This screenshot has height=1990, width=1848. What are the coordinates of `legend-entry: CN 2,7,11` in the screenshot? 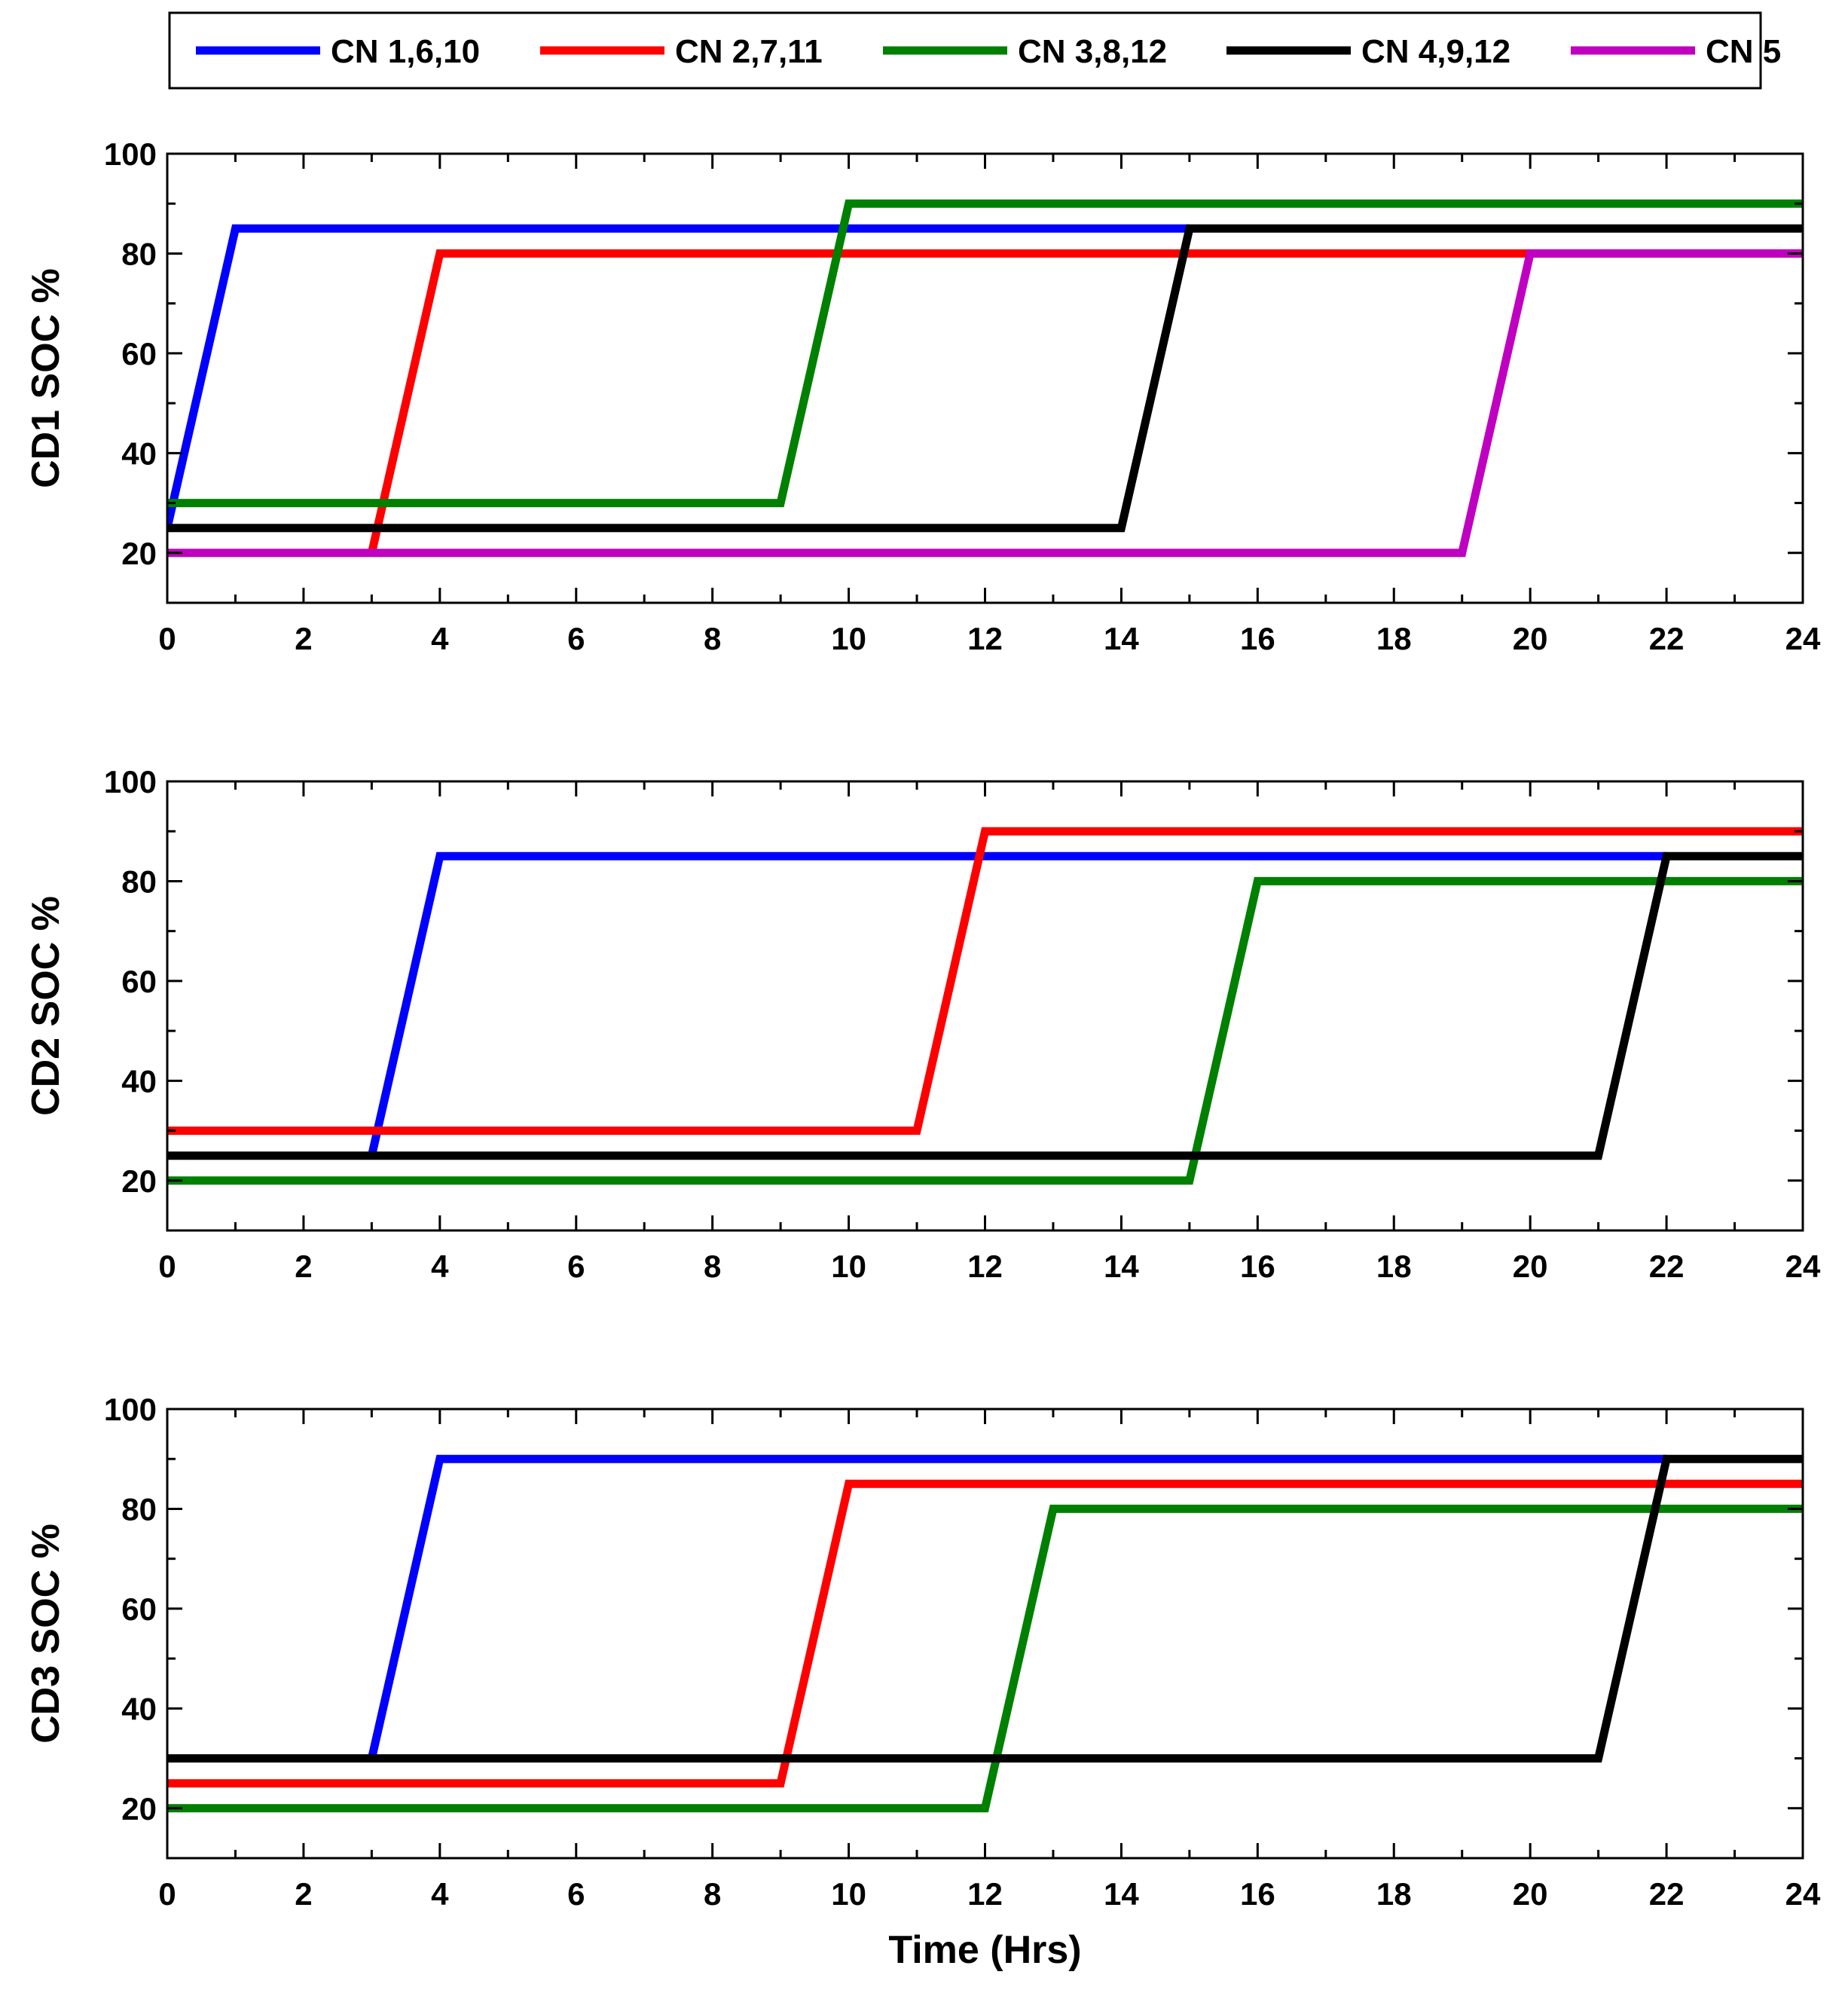 It's located at (681, 51).